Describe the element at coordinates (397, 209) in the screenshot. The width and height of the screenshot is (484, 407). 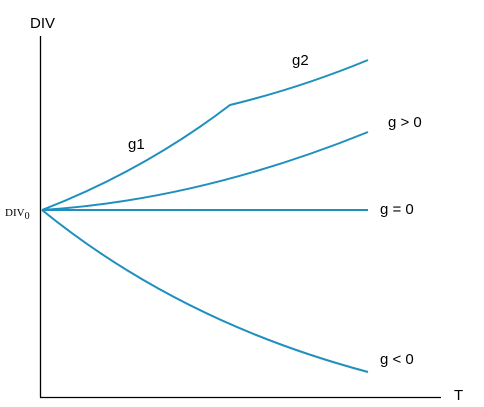
I see `curve-label: g = 0` at that location.